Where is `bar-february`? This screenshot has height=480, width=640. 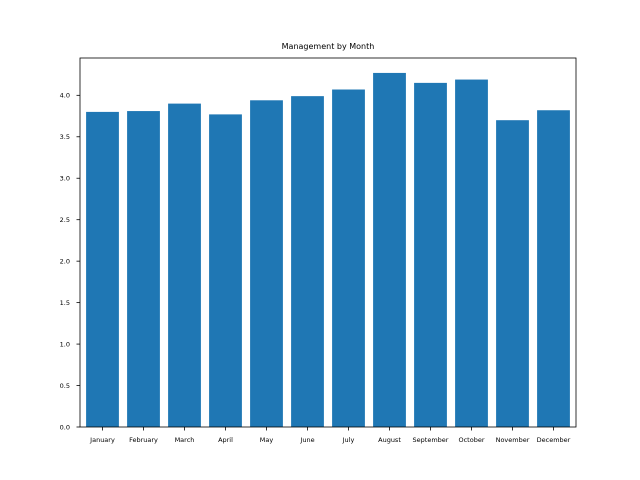
bar-february is located at coordinates (143, 269).